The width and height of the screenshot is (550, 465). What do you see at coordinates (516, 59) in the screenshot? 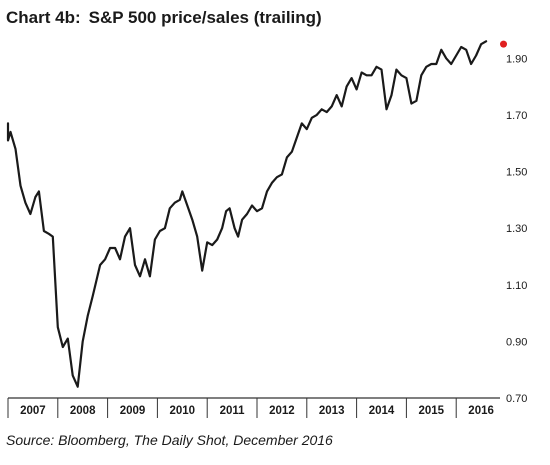
I see `y-tick-label: 1.90` at bounding box center [516, 59].